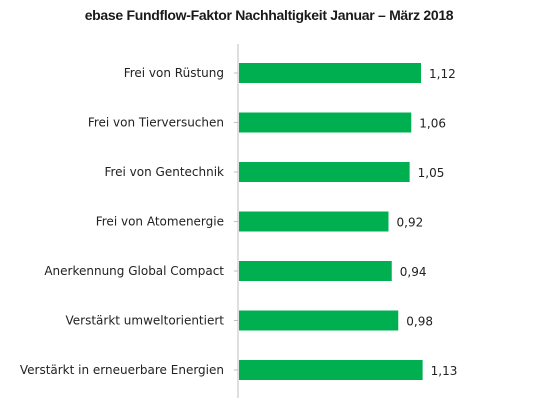  What do you see at coordinates (156, 123) in the screenshot?
I see `category-label: Frei von Tierversuchen` at bounding box center [156, 123].